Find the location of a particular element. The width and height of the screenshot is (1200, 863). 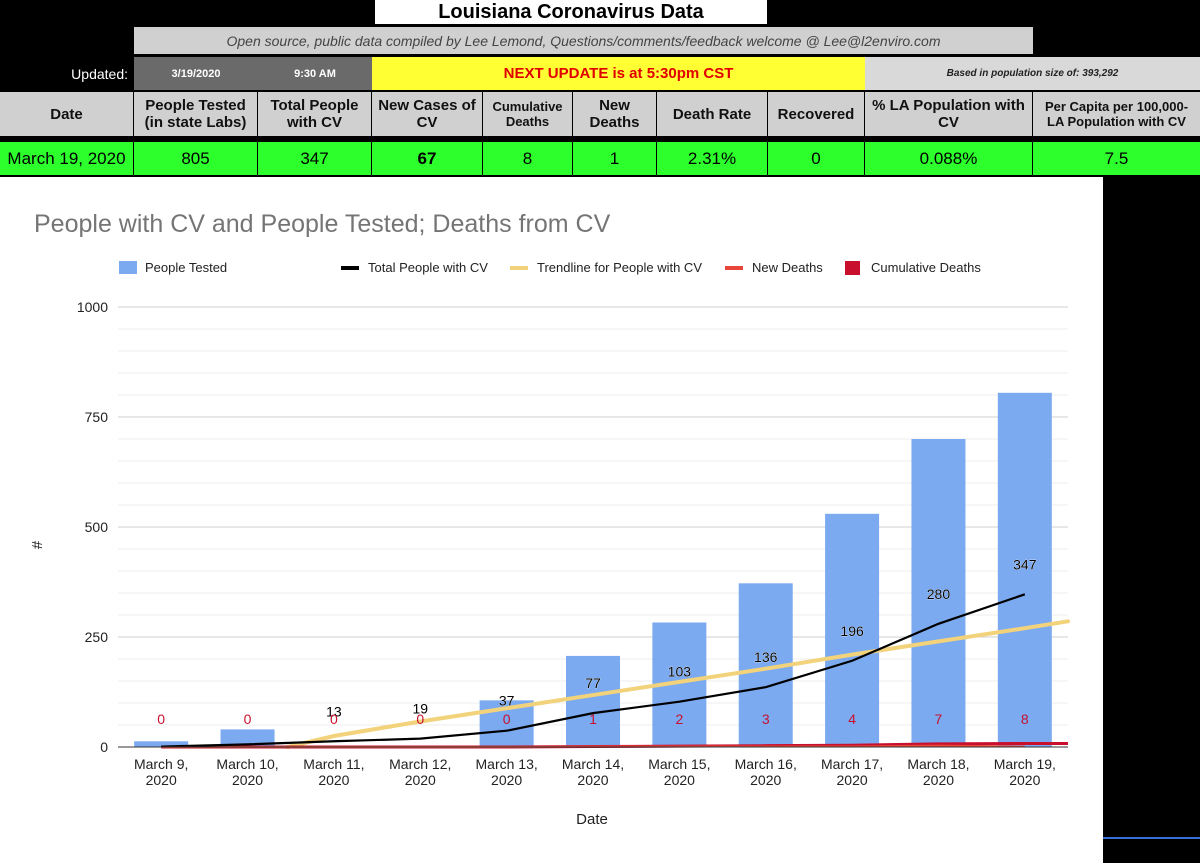

legend-swatch-people-tested is located at coordinates (128, 267).